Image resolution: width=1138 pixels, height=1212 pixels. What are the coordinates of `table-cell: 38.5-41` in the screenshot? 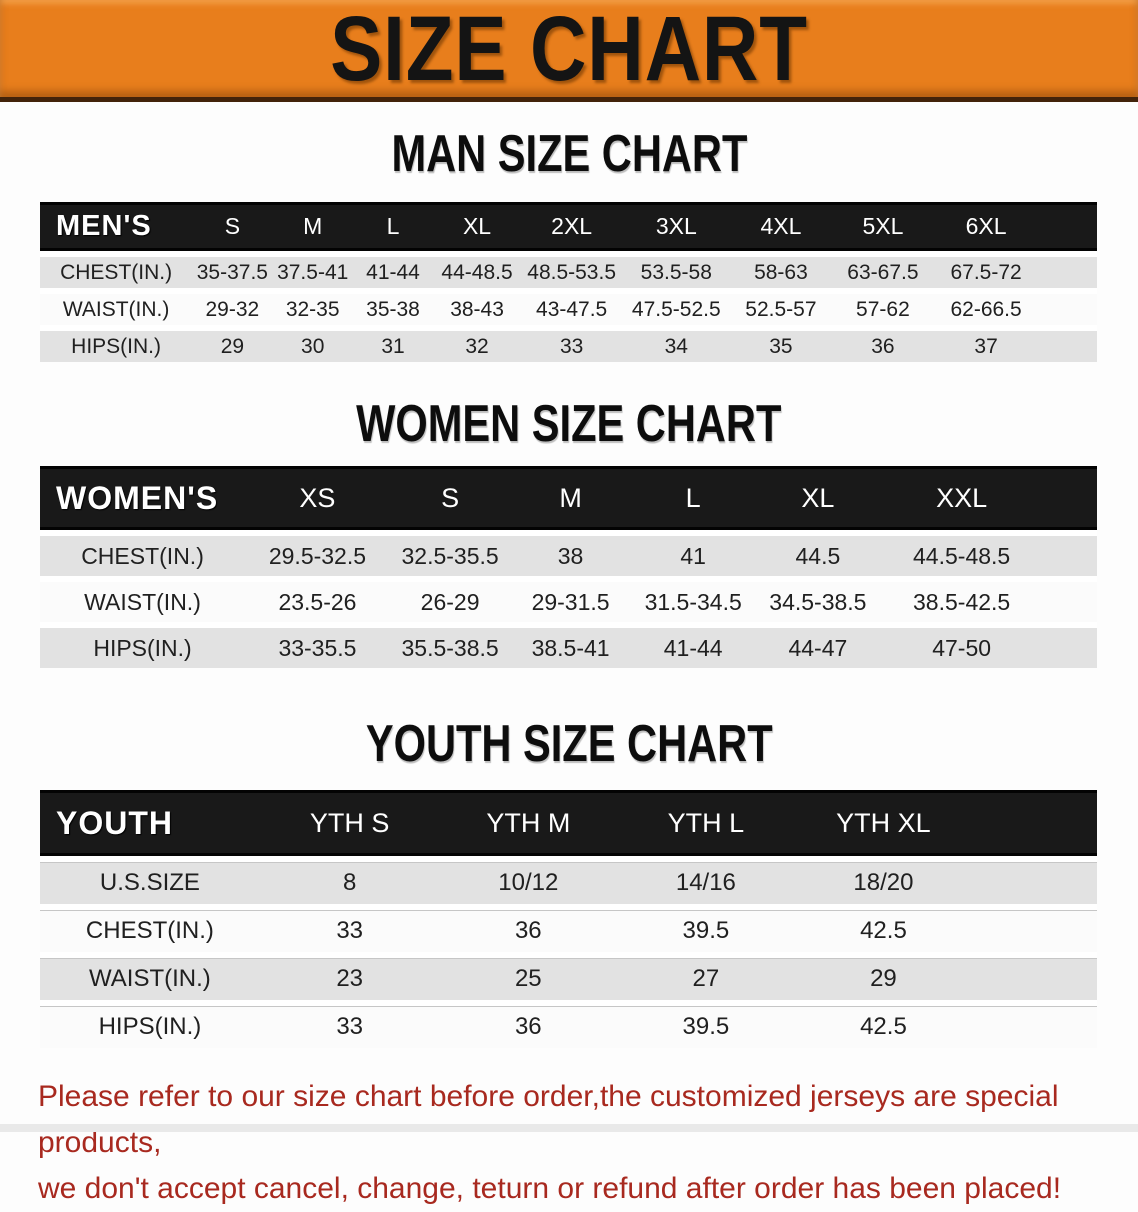 It's located at (570, 645).